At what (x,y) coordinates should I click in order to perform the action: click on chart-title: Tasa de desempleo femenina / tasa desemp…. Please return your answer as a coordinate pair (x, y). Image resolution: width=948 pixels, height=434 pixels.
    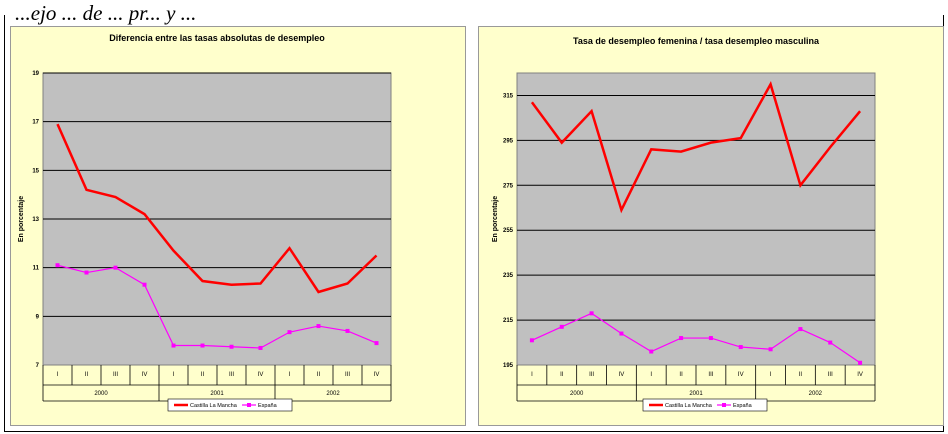
    Looking at the image, I should click on (696, 41).